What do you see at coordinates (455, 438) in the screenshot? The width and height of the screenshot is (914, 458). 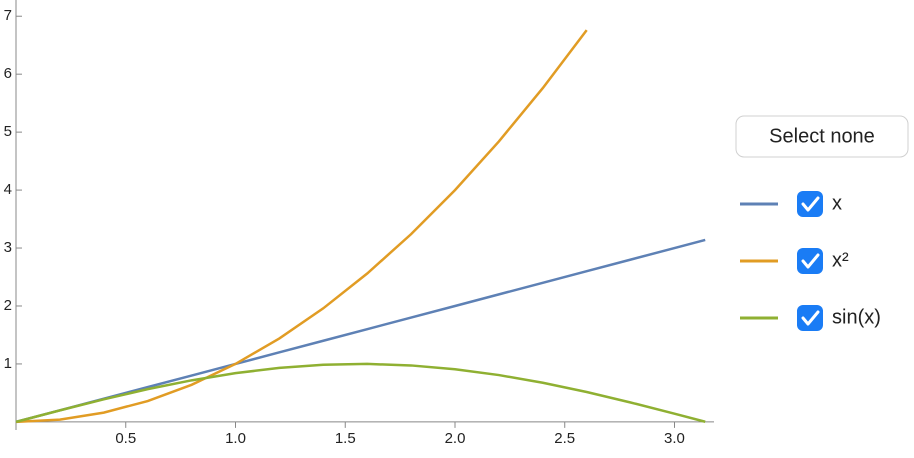 I see `x-tick-label: 2.0` at bounding box center [455, 438].